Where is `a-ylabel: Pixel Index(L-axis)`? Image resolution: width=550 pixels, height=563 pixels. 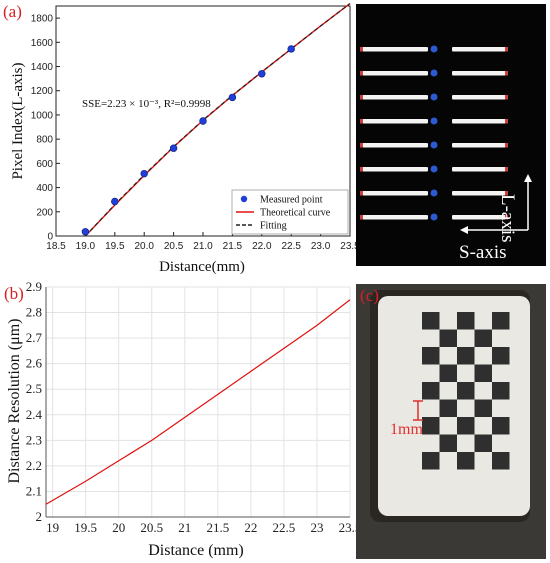
a-ylabel: Pixel Index(L-axis) is located at coordinates (18, 120).